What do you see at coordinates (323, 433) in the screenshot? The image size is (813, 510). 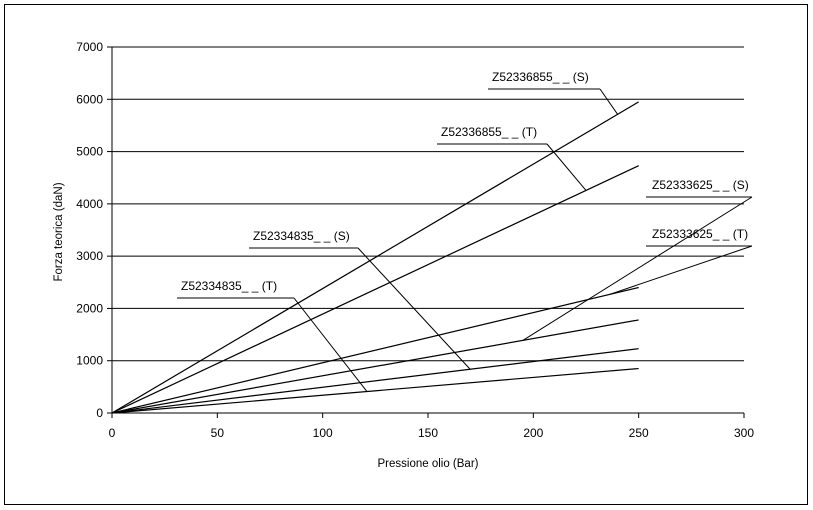 I see `x-tick-label: 100` at bounding box center [323, 433].